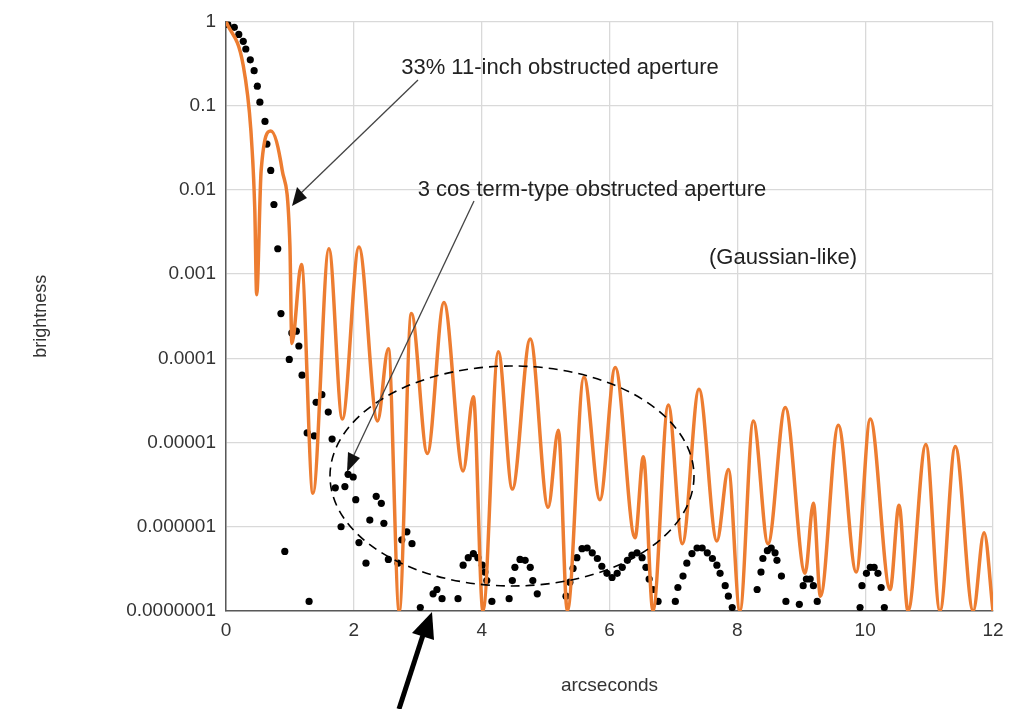  I want to click on x-tick-label: 12, so click(993, 629).